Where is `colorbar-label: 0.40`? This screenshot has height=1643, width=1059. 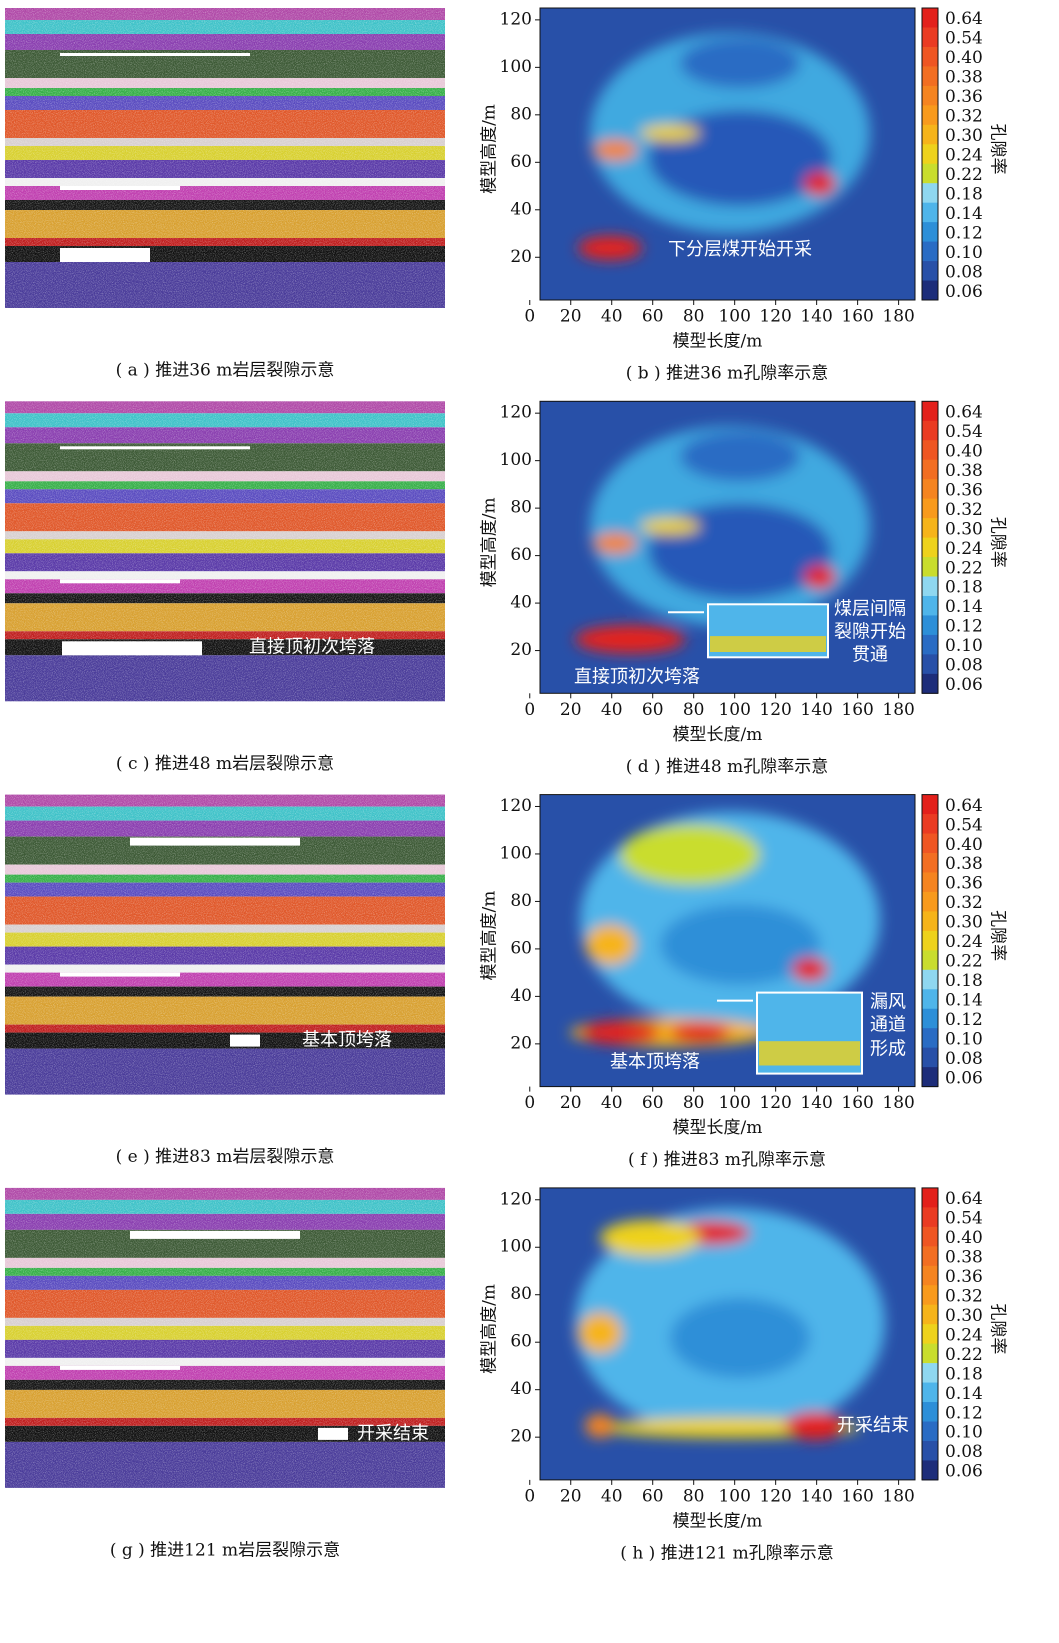
colorbar-label: 0.40 is located at coordinates (964, 1238).